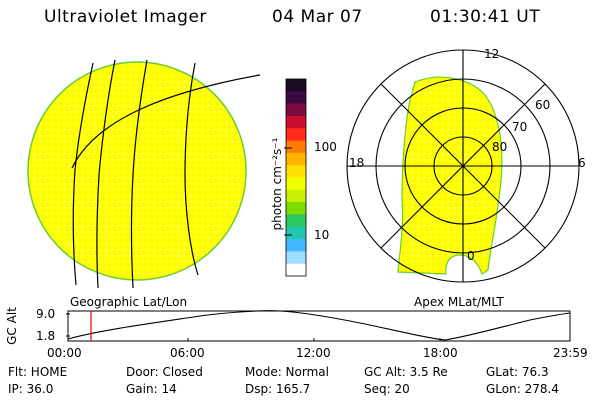 The height and width of the screenshot is (400, 600). I want to click on mlt-label-0: 0, so click(471, 256).